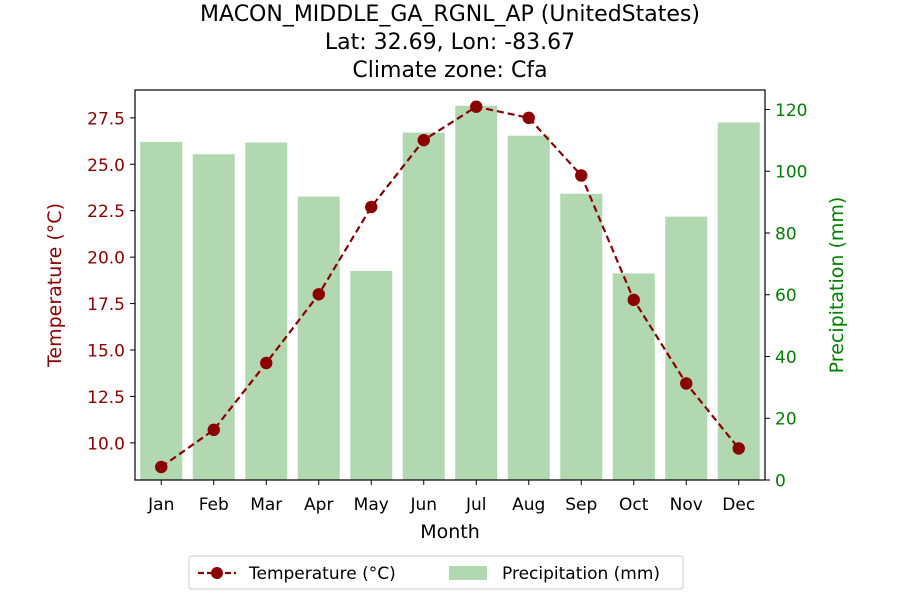 The width and height of the screenshot is (900, 600). What do you see at coordinates (528, 307) in the screenshot?
I see `precipitation-bar-aug` at bounding box center [528, 307].